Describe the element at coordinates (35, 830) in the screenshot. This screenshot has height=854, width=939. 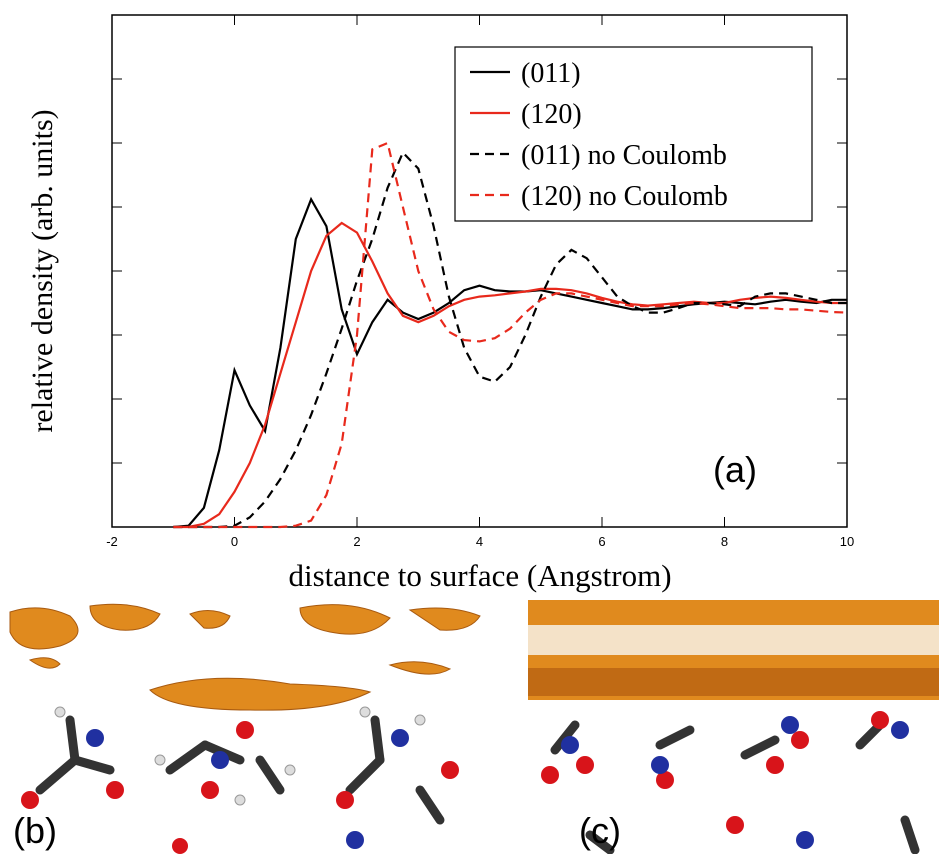
I see `panel-label: (b)` at that location.